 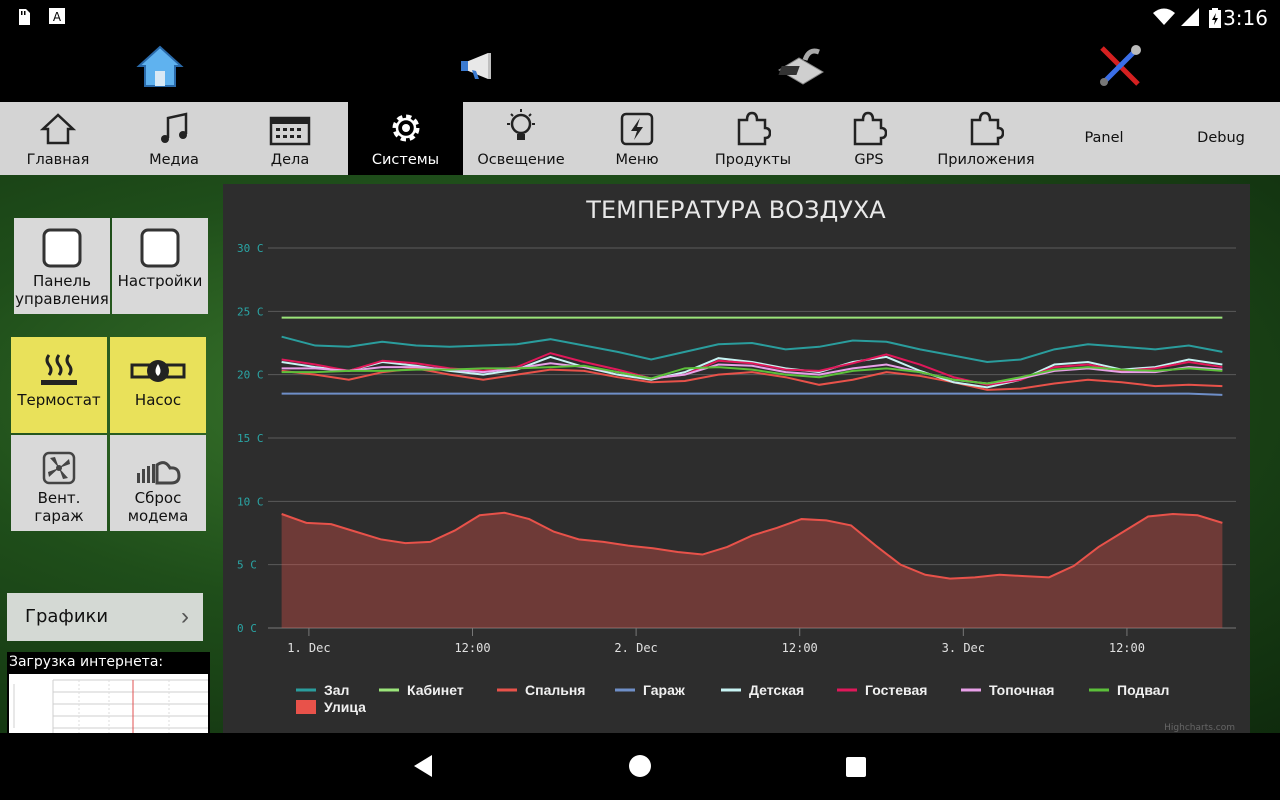 I want to click on navigation-bar, so click(x=640, y=766).